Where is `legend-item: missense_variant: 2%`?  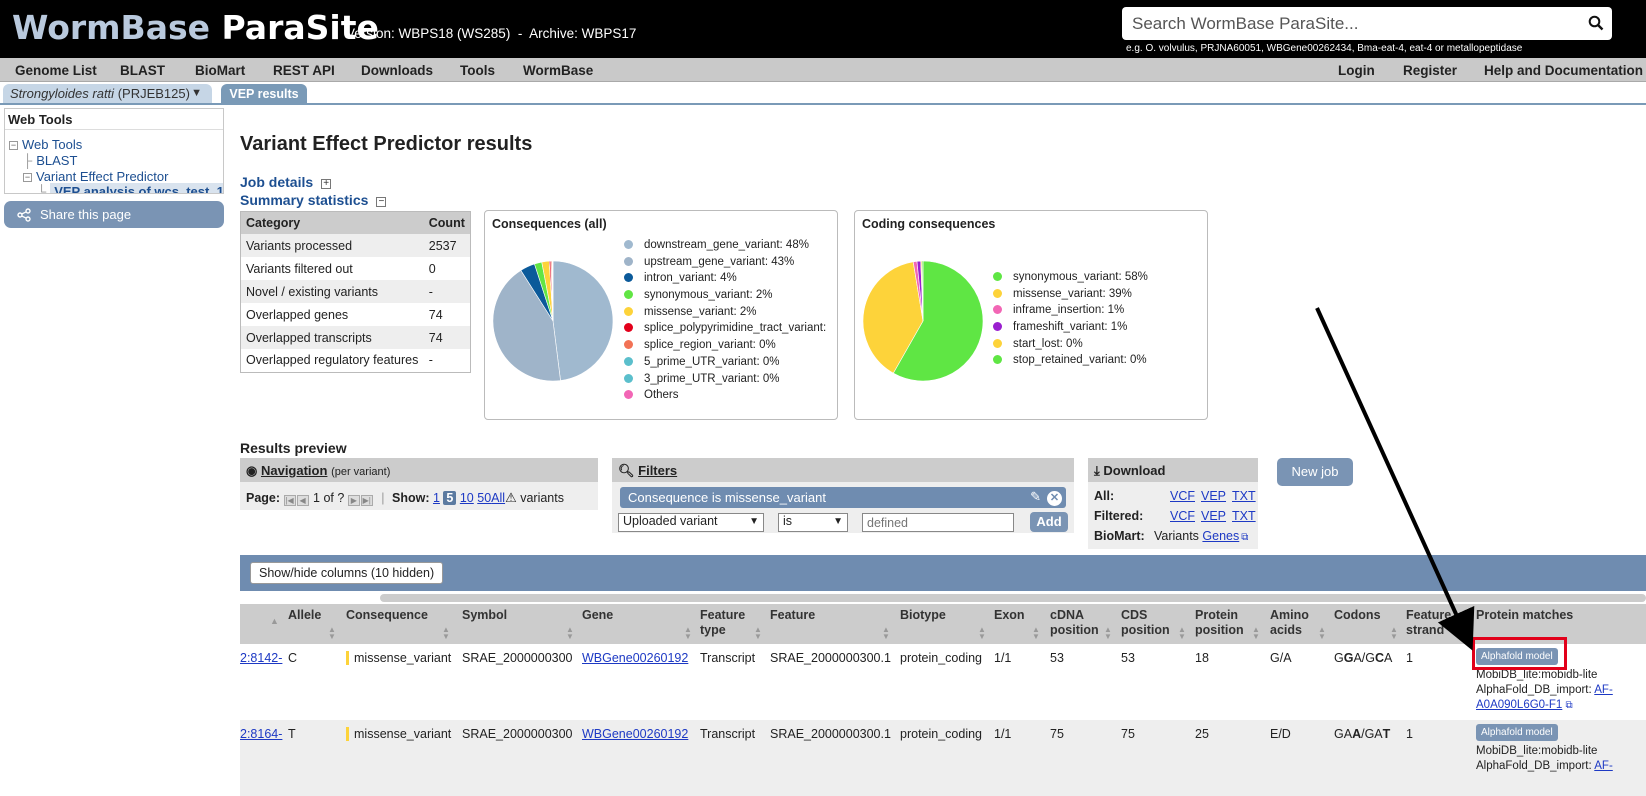 legend-item: missense_variant: 2% is located at coordinates (725, 314).